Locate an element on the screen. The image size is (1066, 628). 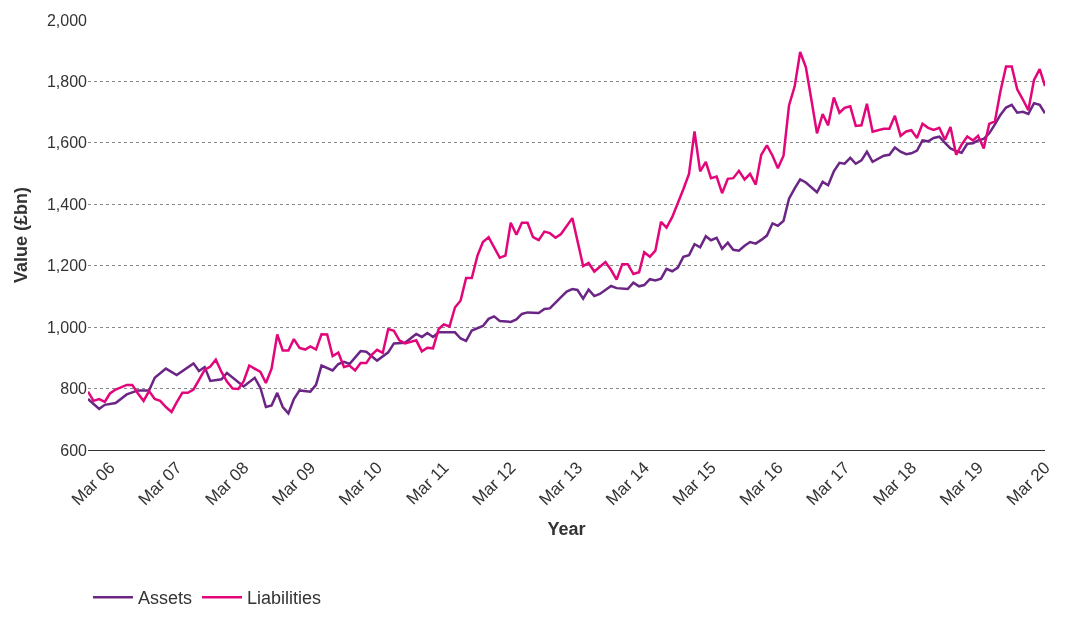
x-tick-label: Mar 18 is located at coordinates (895, 484).